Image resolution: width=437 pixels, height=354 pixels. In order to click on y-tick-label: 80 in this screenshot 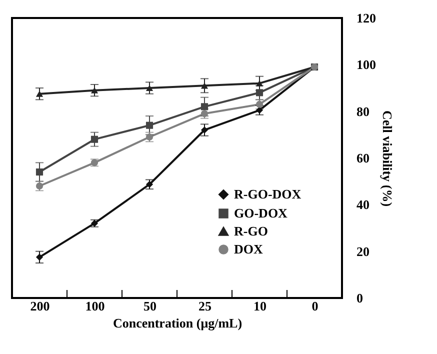, I will do `click(363, 111)`.